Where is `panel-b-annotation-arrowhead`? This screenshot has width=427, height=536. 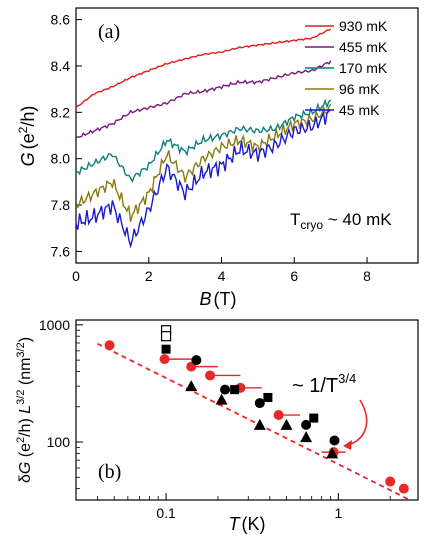 panel-b-annotation-arrowhead is located at coordinates (347, 445).